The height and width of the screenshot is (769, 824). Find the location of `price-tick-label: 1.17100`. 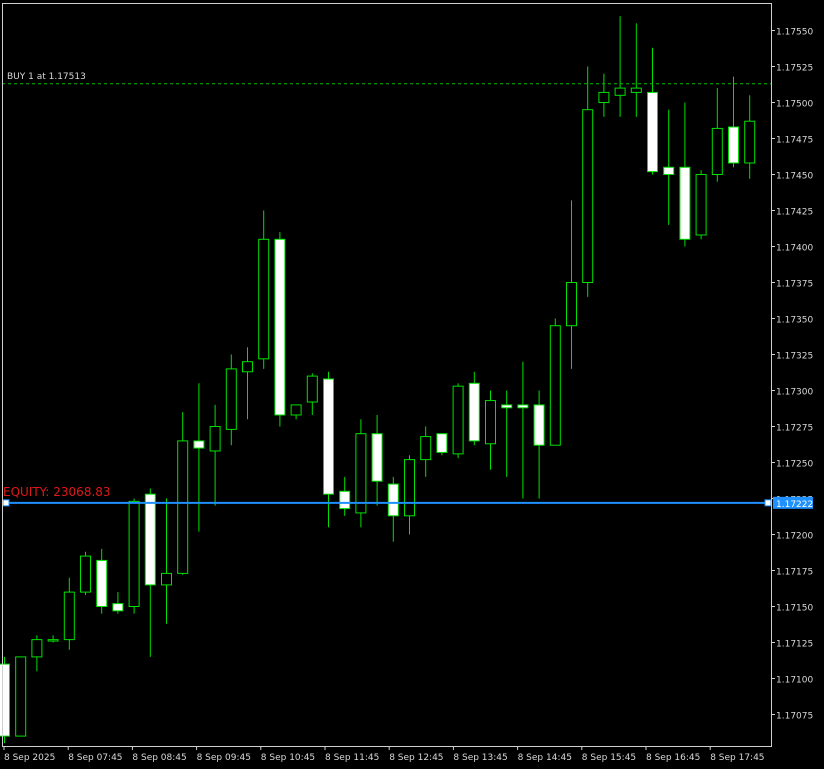

price-tick-label: 1.17100 is located at coordinates (794, 681).